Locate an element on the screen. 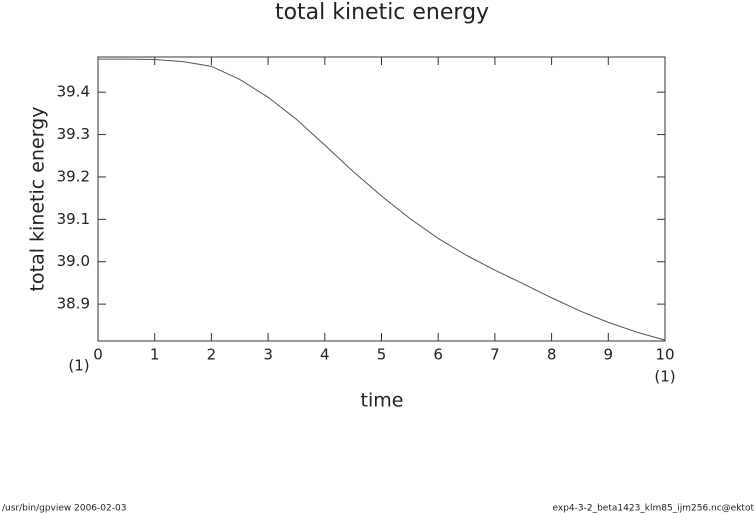 The height and width of the screenshot is (513, 756). x-tick-label: 3 is located at coordinates (268, 355).